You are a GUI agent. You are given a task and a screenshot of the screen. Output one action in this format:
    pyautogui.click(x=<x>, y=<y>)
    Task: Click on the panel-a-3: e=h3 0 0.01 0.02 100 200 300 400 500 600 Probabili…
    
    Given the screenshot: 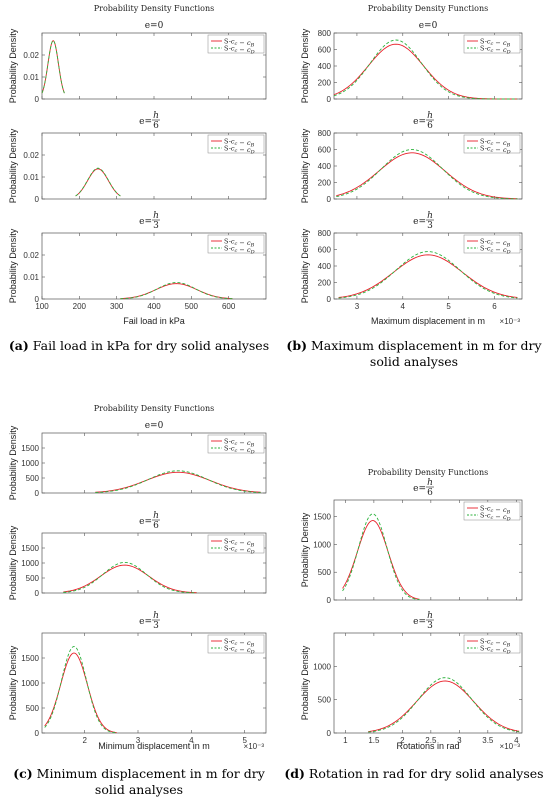 What is the action you would take?
    pyautogui.click(x=137, y=261)
    